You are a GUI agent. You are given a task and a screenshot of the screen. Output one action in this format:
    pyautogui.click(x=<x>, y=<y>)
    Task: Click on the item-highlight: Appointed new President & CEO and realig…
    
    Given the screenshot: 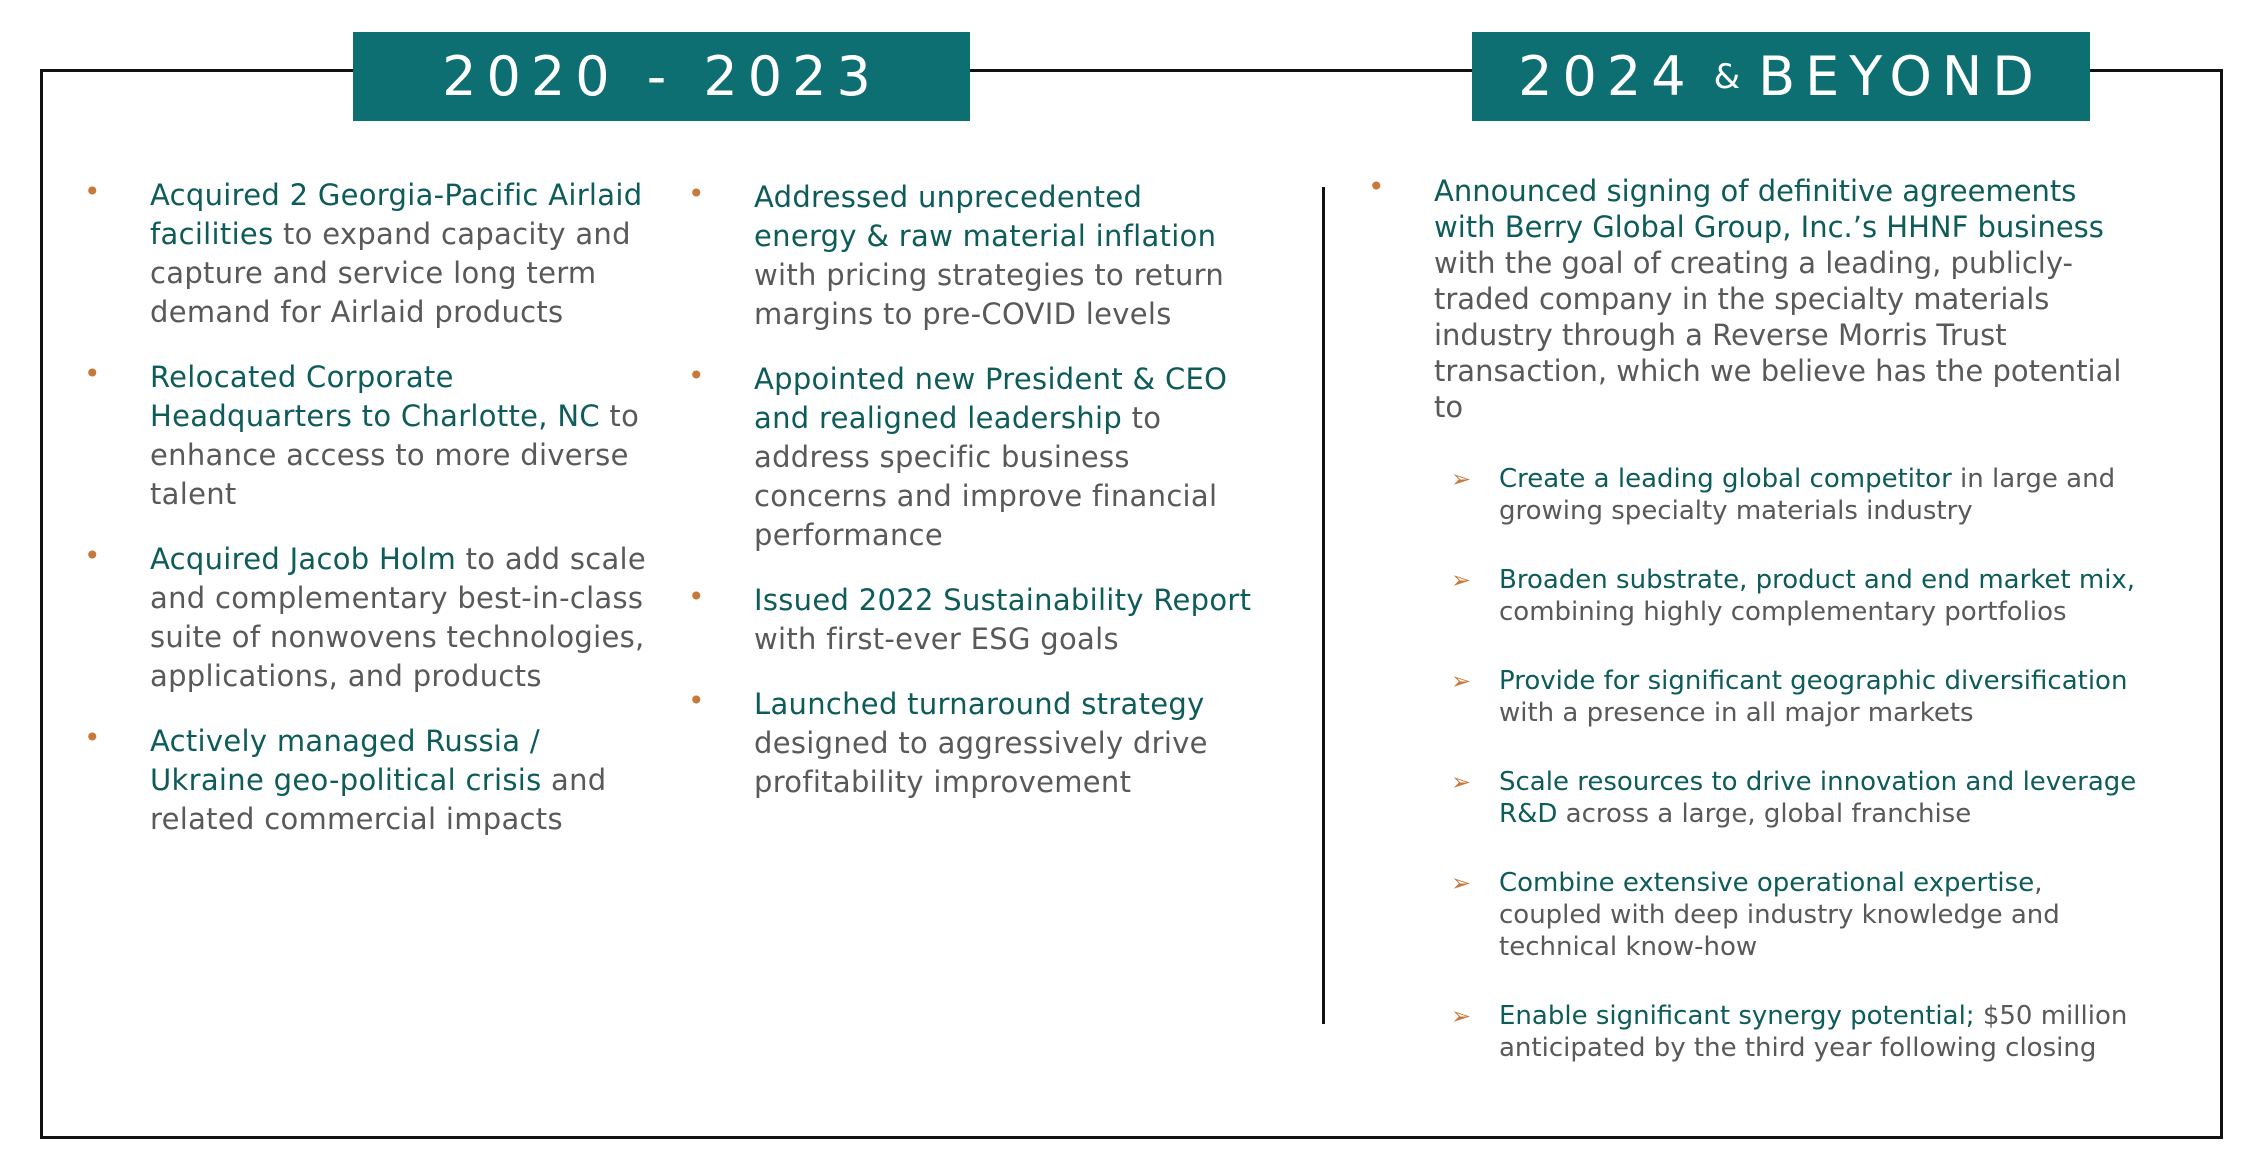 What is the action you would take?
    pyautogui.click(x=991, y=398)
    